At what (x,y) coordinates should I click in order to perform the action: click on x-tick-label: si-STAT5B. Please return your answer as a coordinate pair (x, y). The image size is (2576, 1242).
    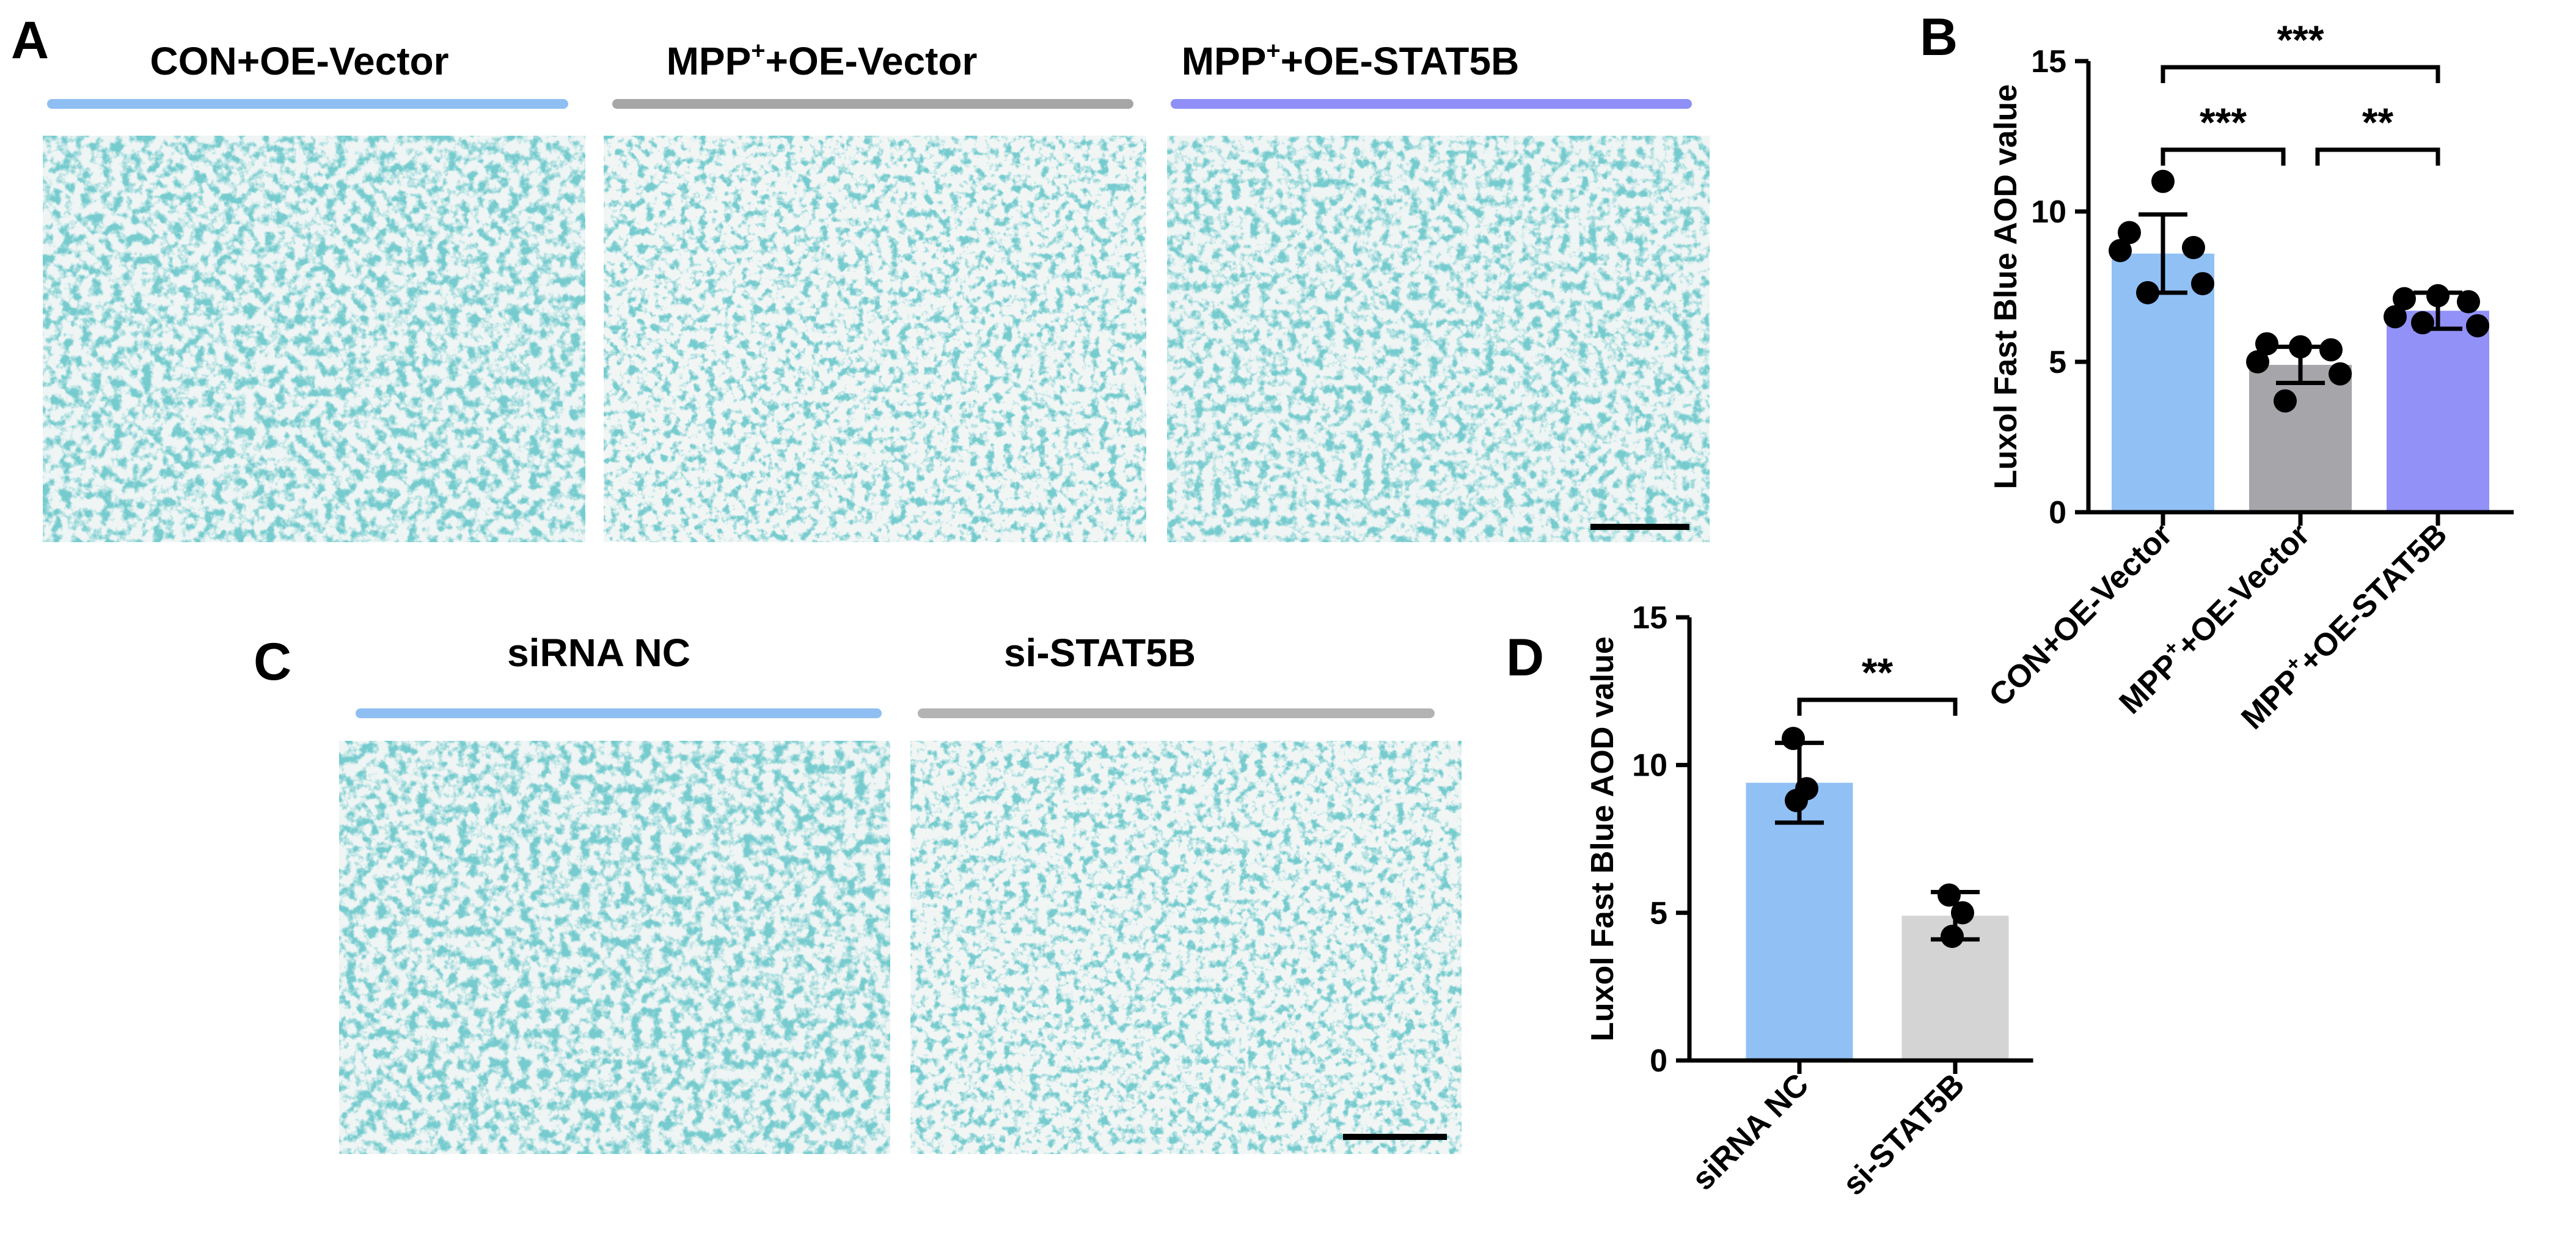
    Looking at the image, I should click on (1903, 1134).